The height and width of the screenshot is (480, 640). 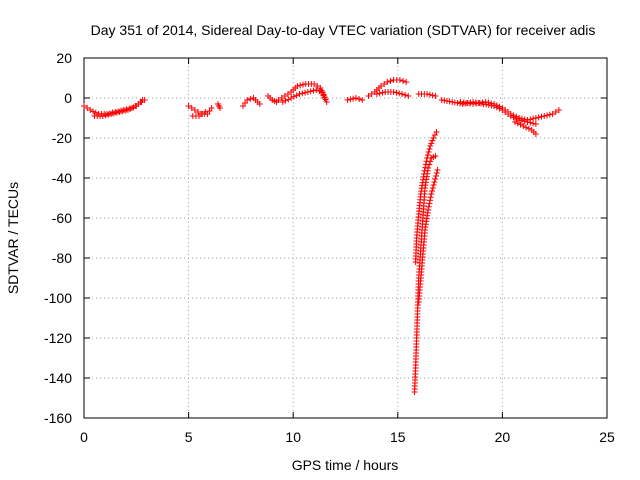 What do you see at coordinates (347, 437) in the screenshot?
I see `x-tick-labels: 0 5 10 15 20 25` at bounding box center [347, 437].